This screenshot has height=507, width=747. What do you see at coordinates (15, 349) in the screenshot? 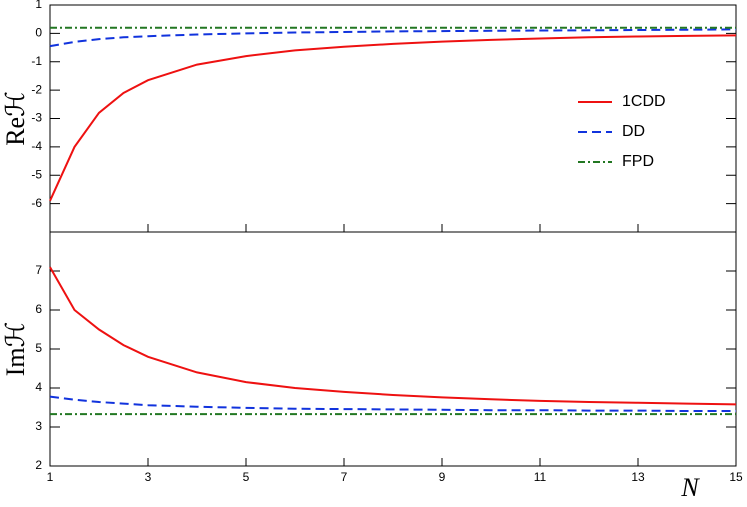
I see `y-axis-label: Imℋ` at bounding box center [15, 349].